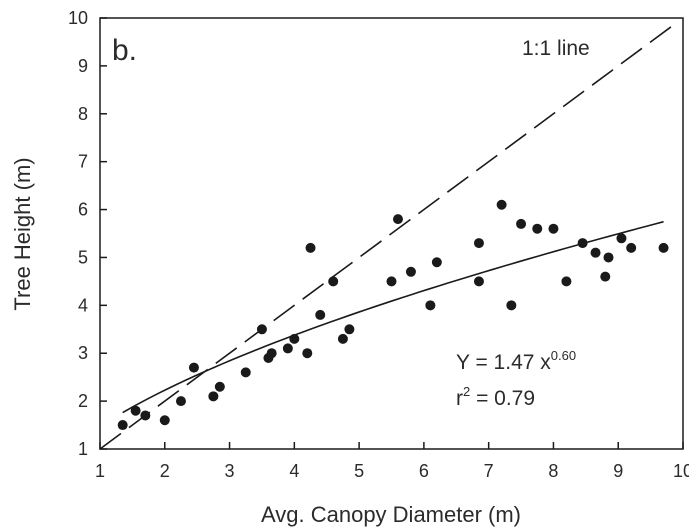  I want to click on x-axis-title: Avg. Canopy Diameter (m), so click(391, 514).